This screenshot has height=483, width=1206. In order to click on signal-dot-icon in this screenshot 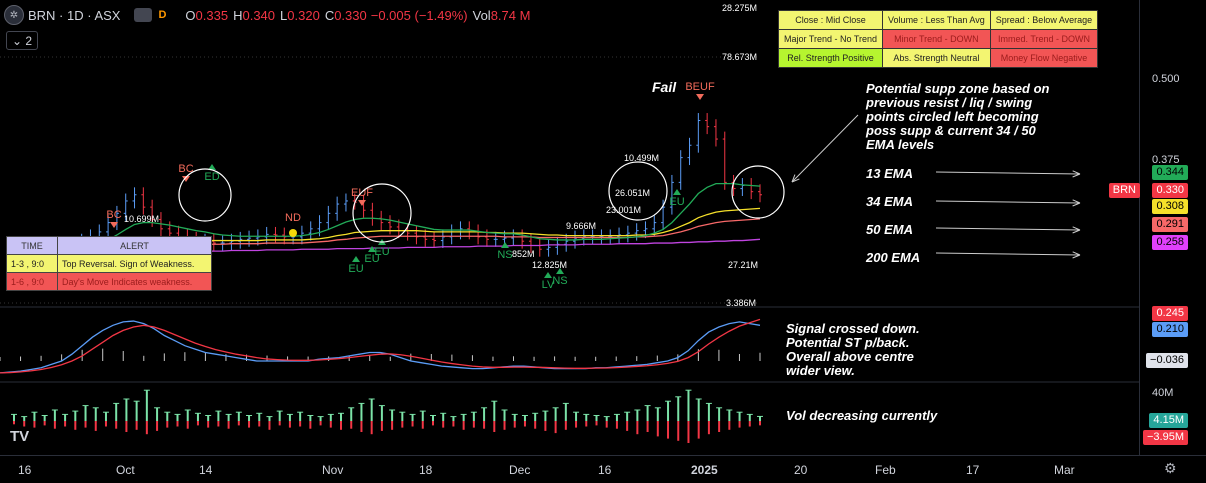, I will do `click(293, 233)`.